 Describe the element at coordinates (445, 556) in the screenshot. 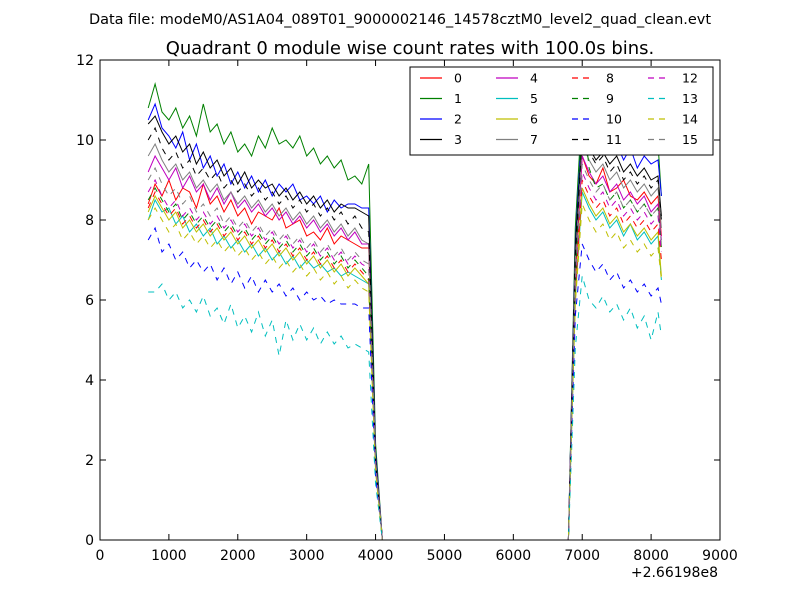

I see `x-tick-label: 5000` at that location.